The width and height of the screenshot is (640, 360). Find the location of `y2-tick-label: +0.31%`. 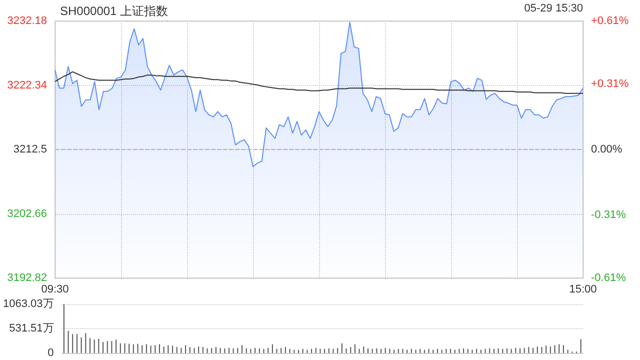

y2-tick-label: +0.31% is located at coordinates (610, 84).